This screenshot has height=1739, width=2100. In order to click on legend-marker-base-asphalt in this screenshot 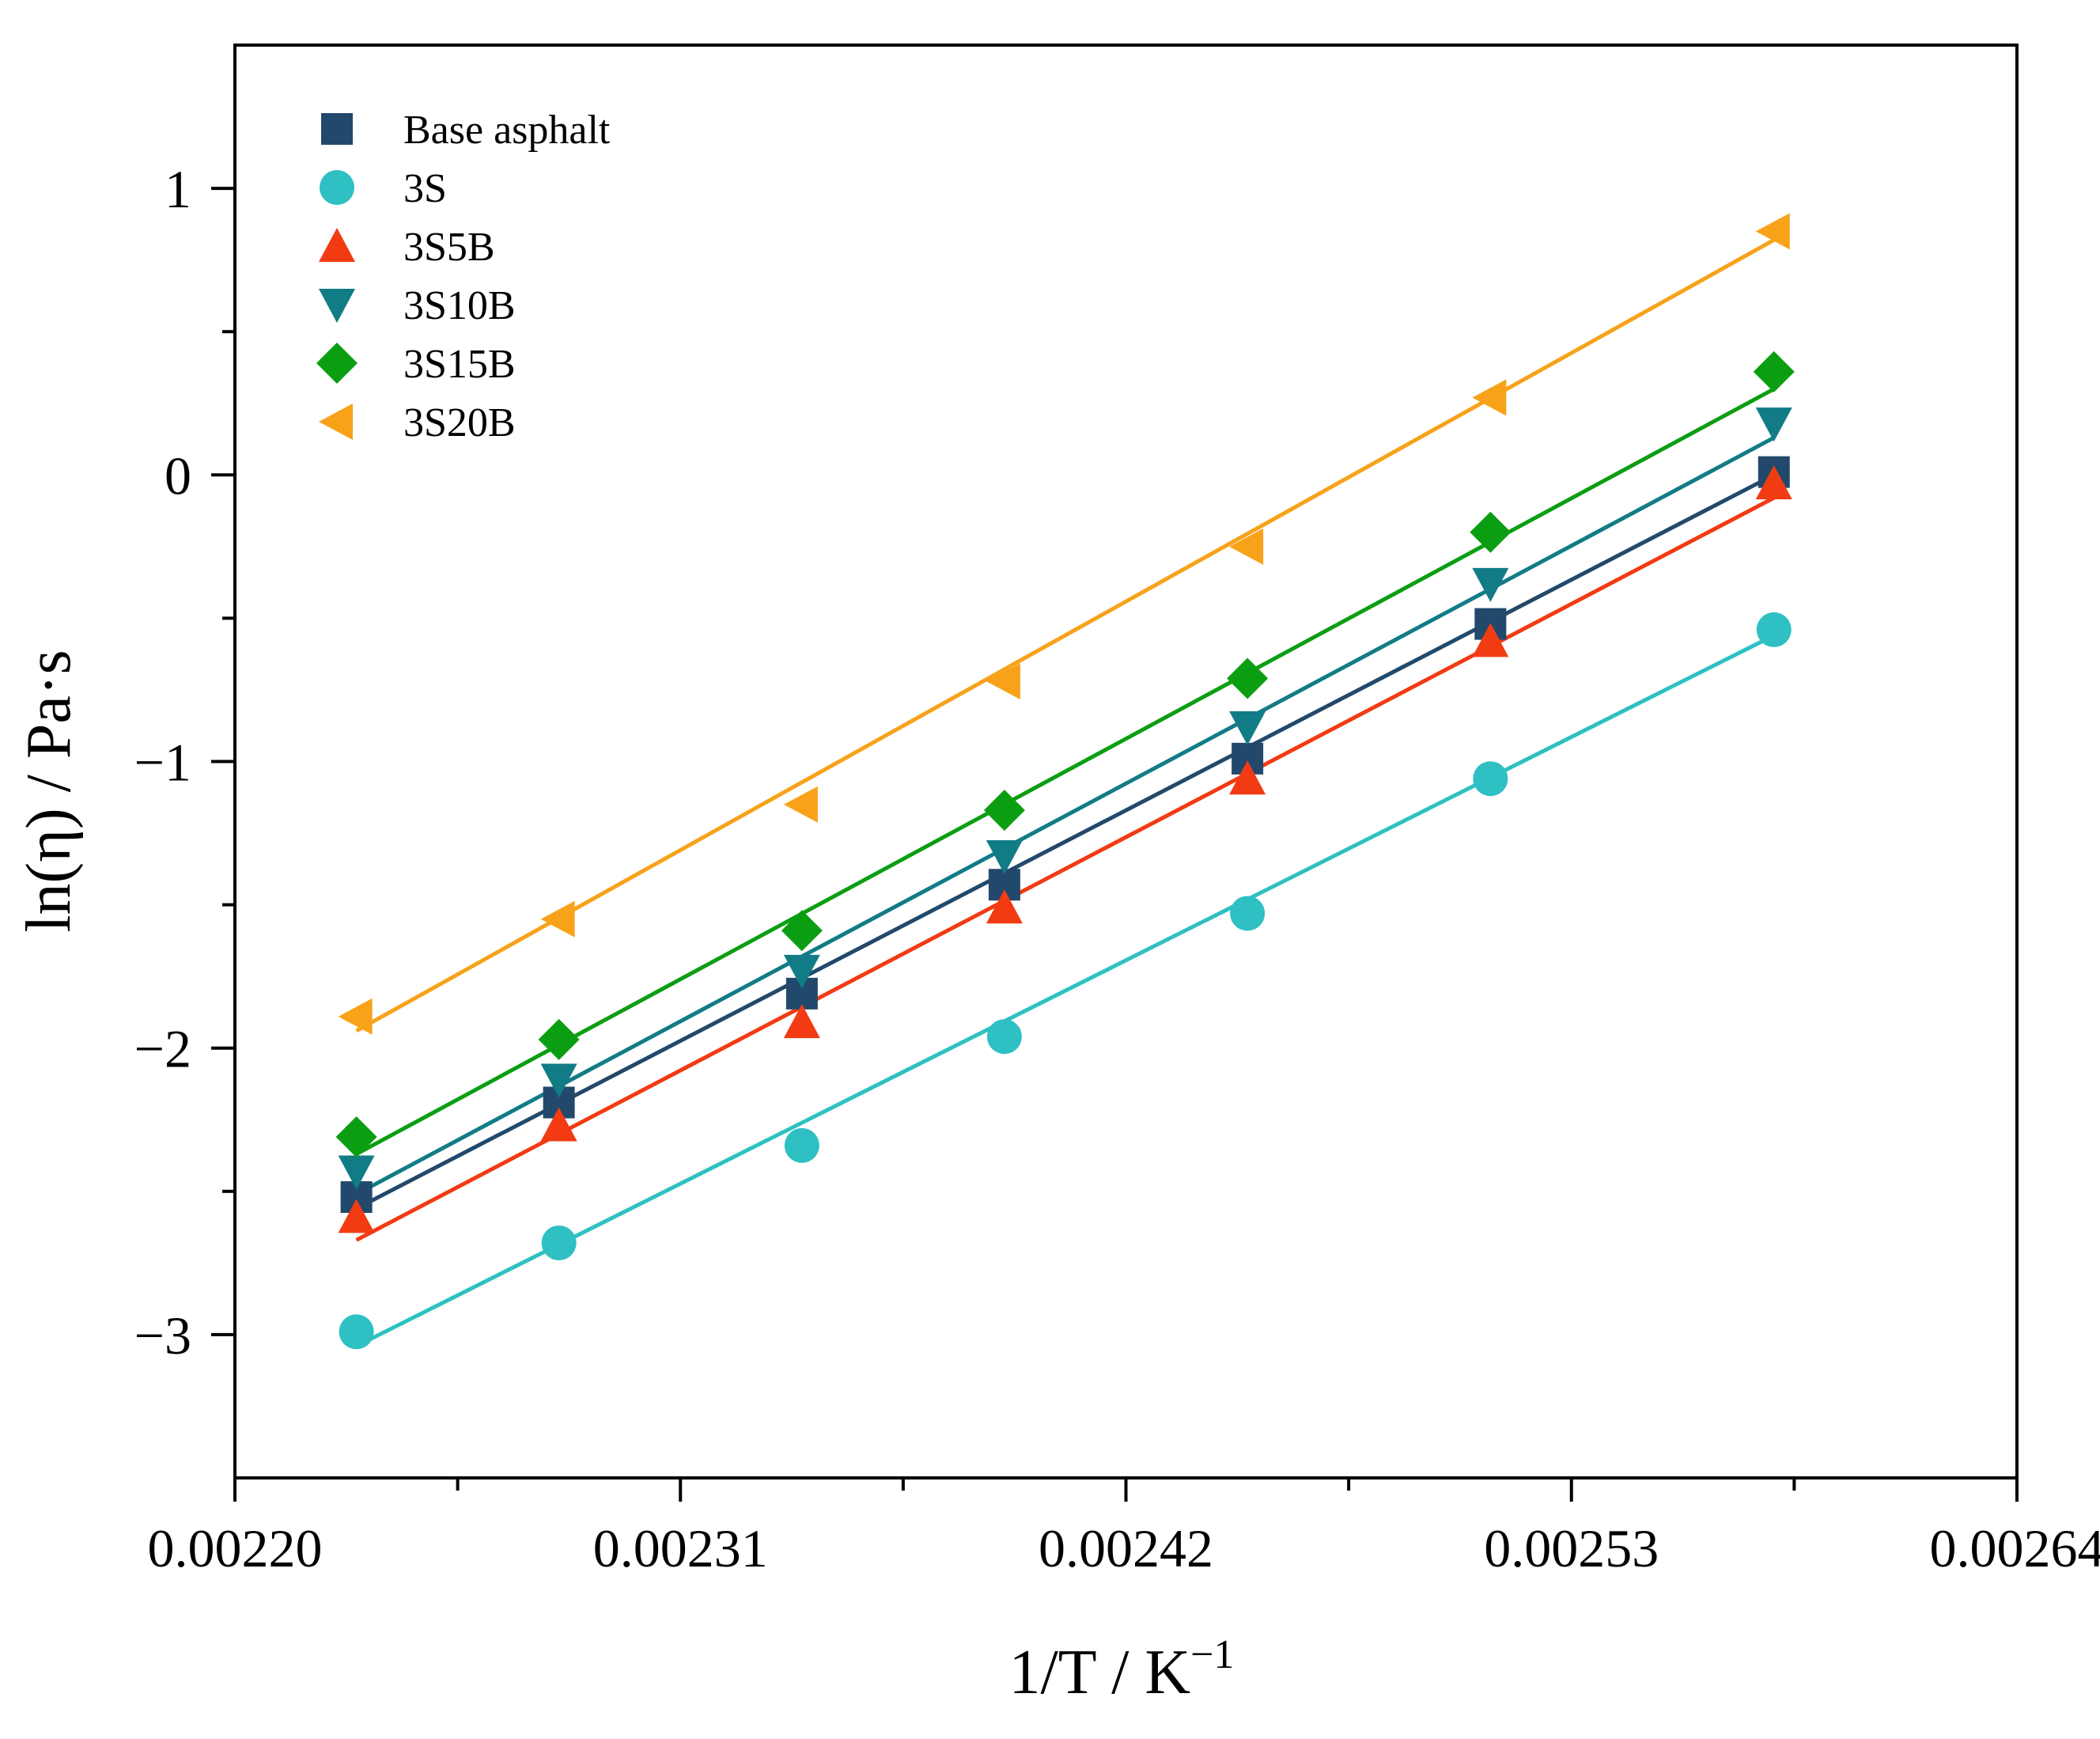, I will do `click(337, 129)`.